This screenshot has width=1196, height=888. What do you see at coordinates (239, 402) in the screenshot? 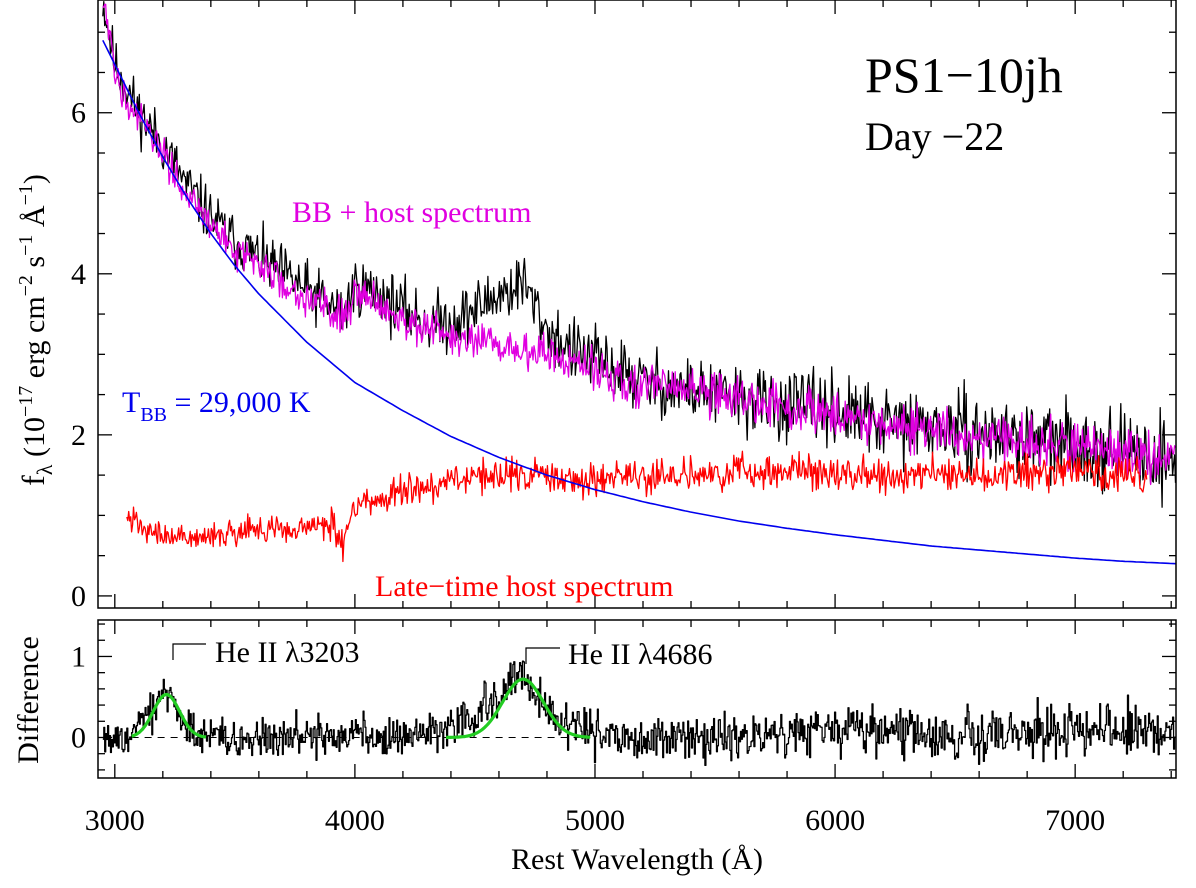
I see `blackbody-label-rest: = 29,000 K` at bounding box center [239, 402].